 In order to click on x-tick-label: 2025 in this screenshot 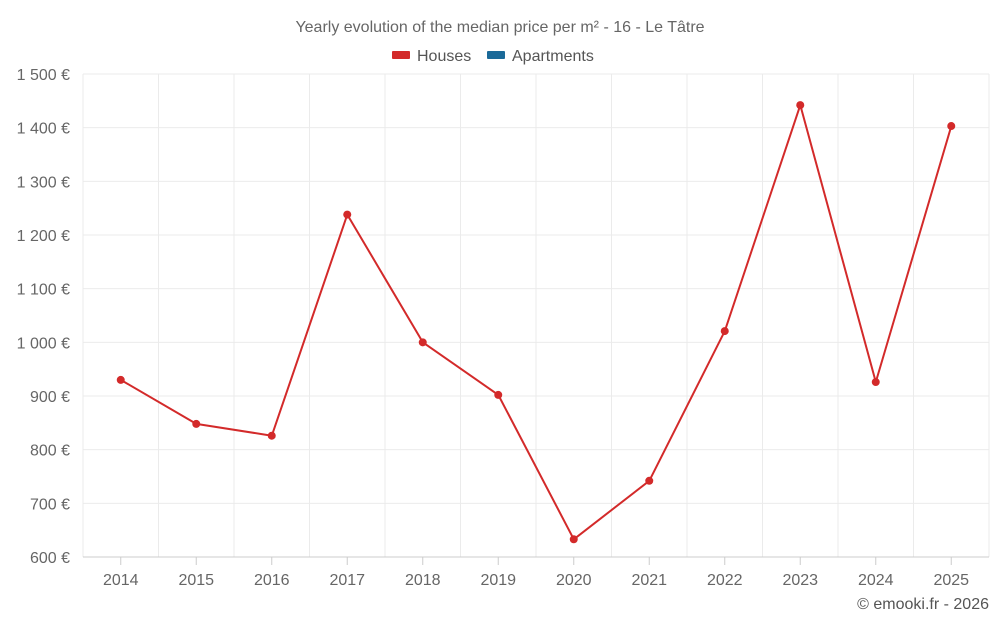, I will do `click(951, 580)`.